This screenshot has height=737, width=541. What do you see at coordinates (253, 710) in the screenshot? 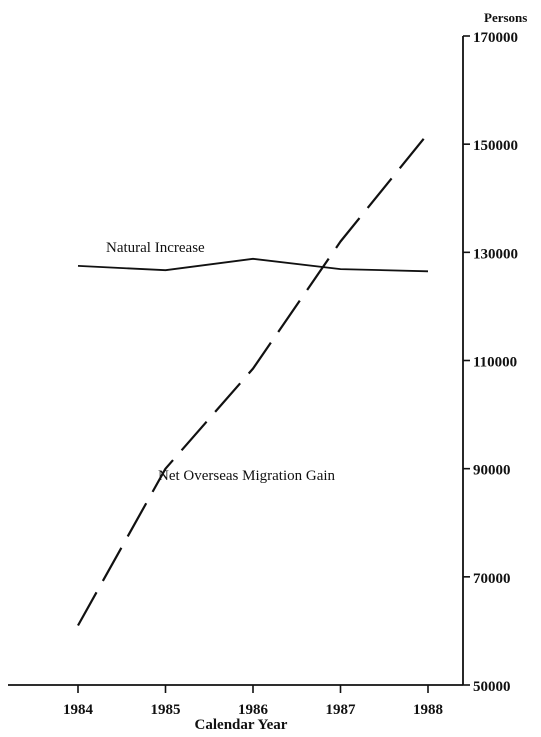
I see `x-tick-label: 1986` at bounding box center [253, 710].